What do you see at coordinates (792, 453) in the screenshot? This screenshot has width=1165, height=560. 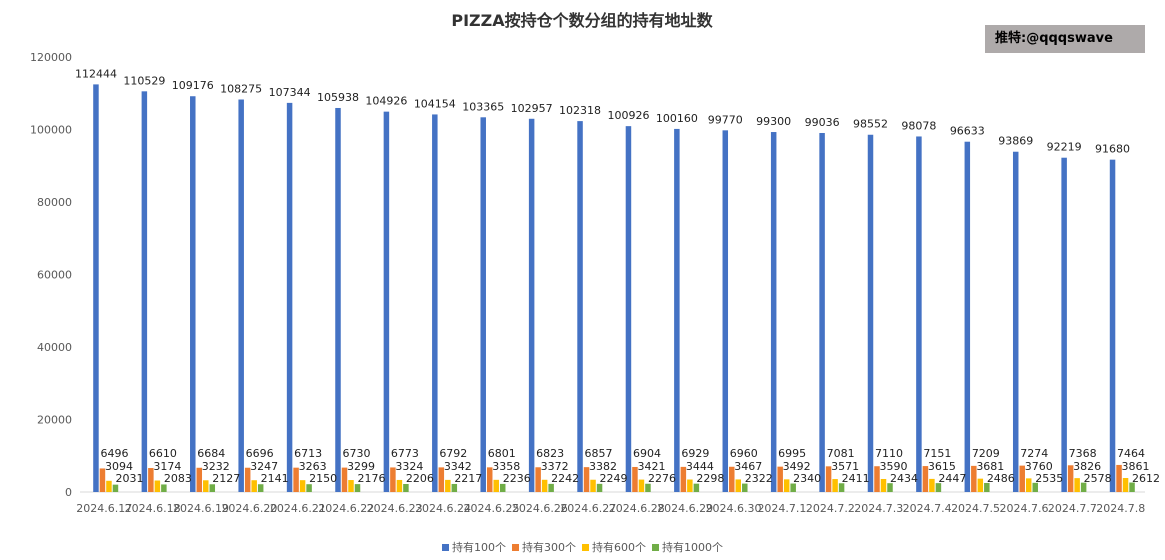 I see `data-label: 6995` at bounding box center [792, 453].